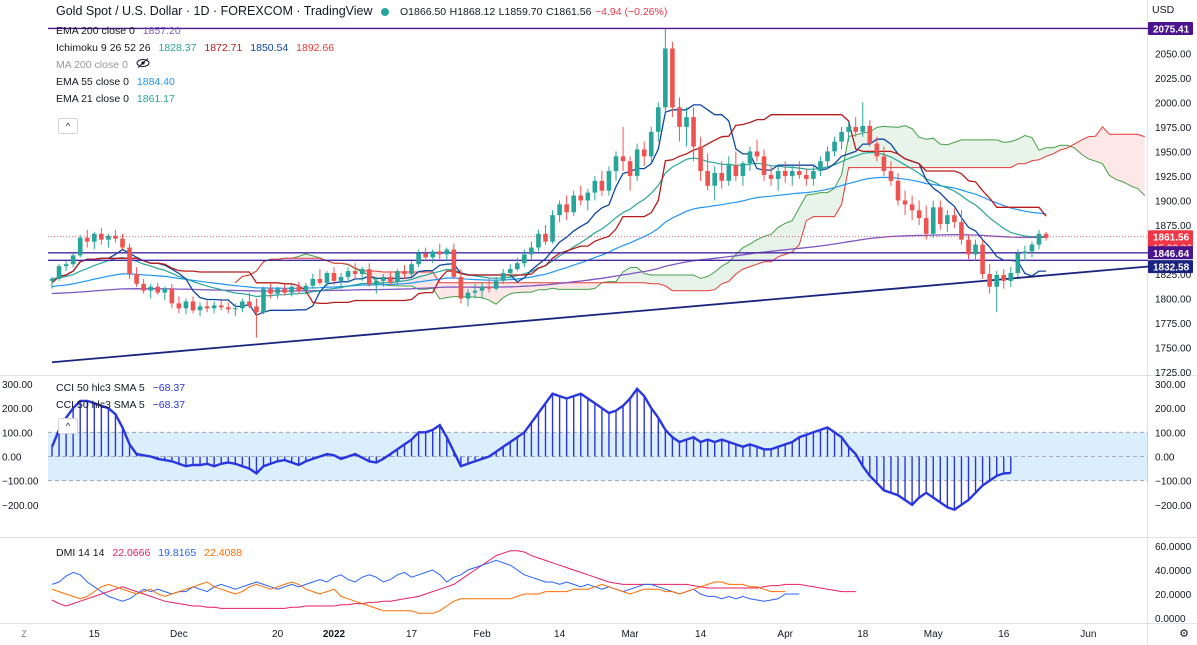 This screenshot has width=1197, height=645. Describe the element at coordinates (548, 264) in the screenshot. I see `ema200-line` at that location.